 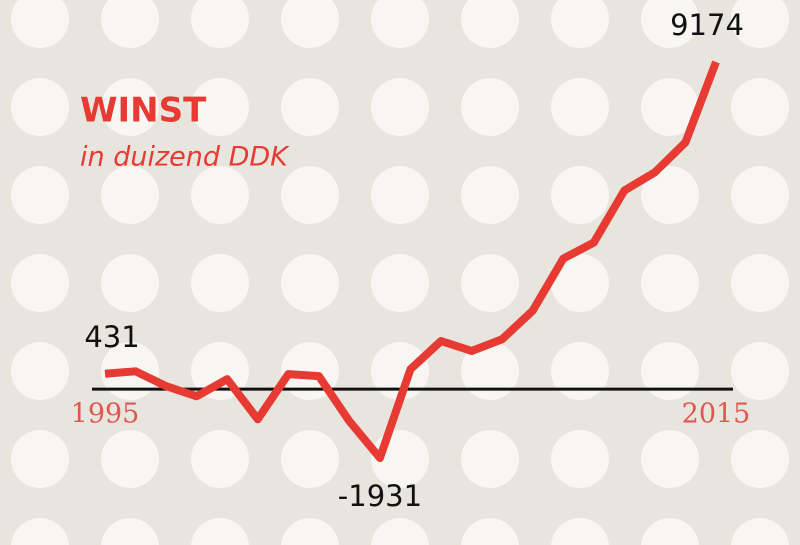 What do you see at coordinates (380, 496) in the screenshot?
I see `data-label: -1931` at bounding box center [380, 496].